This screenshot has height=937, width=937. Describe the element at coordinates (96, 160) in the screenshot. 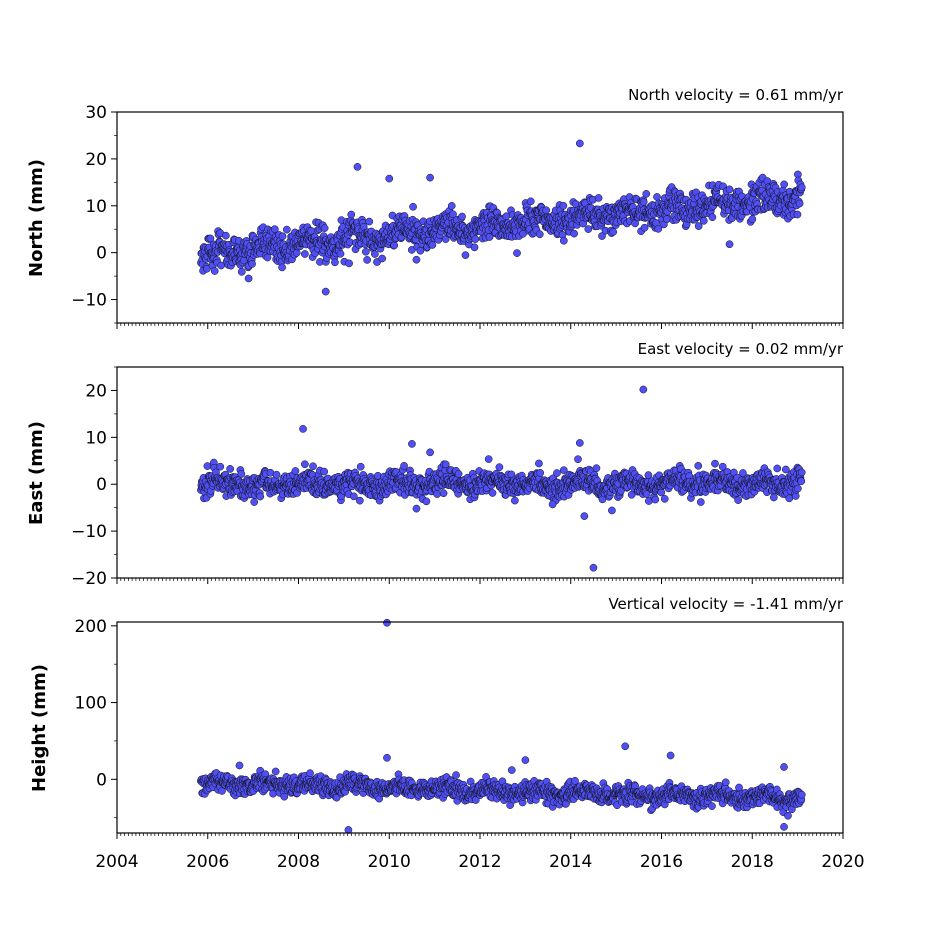

I see `north-y-tick-label: 20` at that location.